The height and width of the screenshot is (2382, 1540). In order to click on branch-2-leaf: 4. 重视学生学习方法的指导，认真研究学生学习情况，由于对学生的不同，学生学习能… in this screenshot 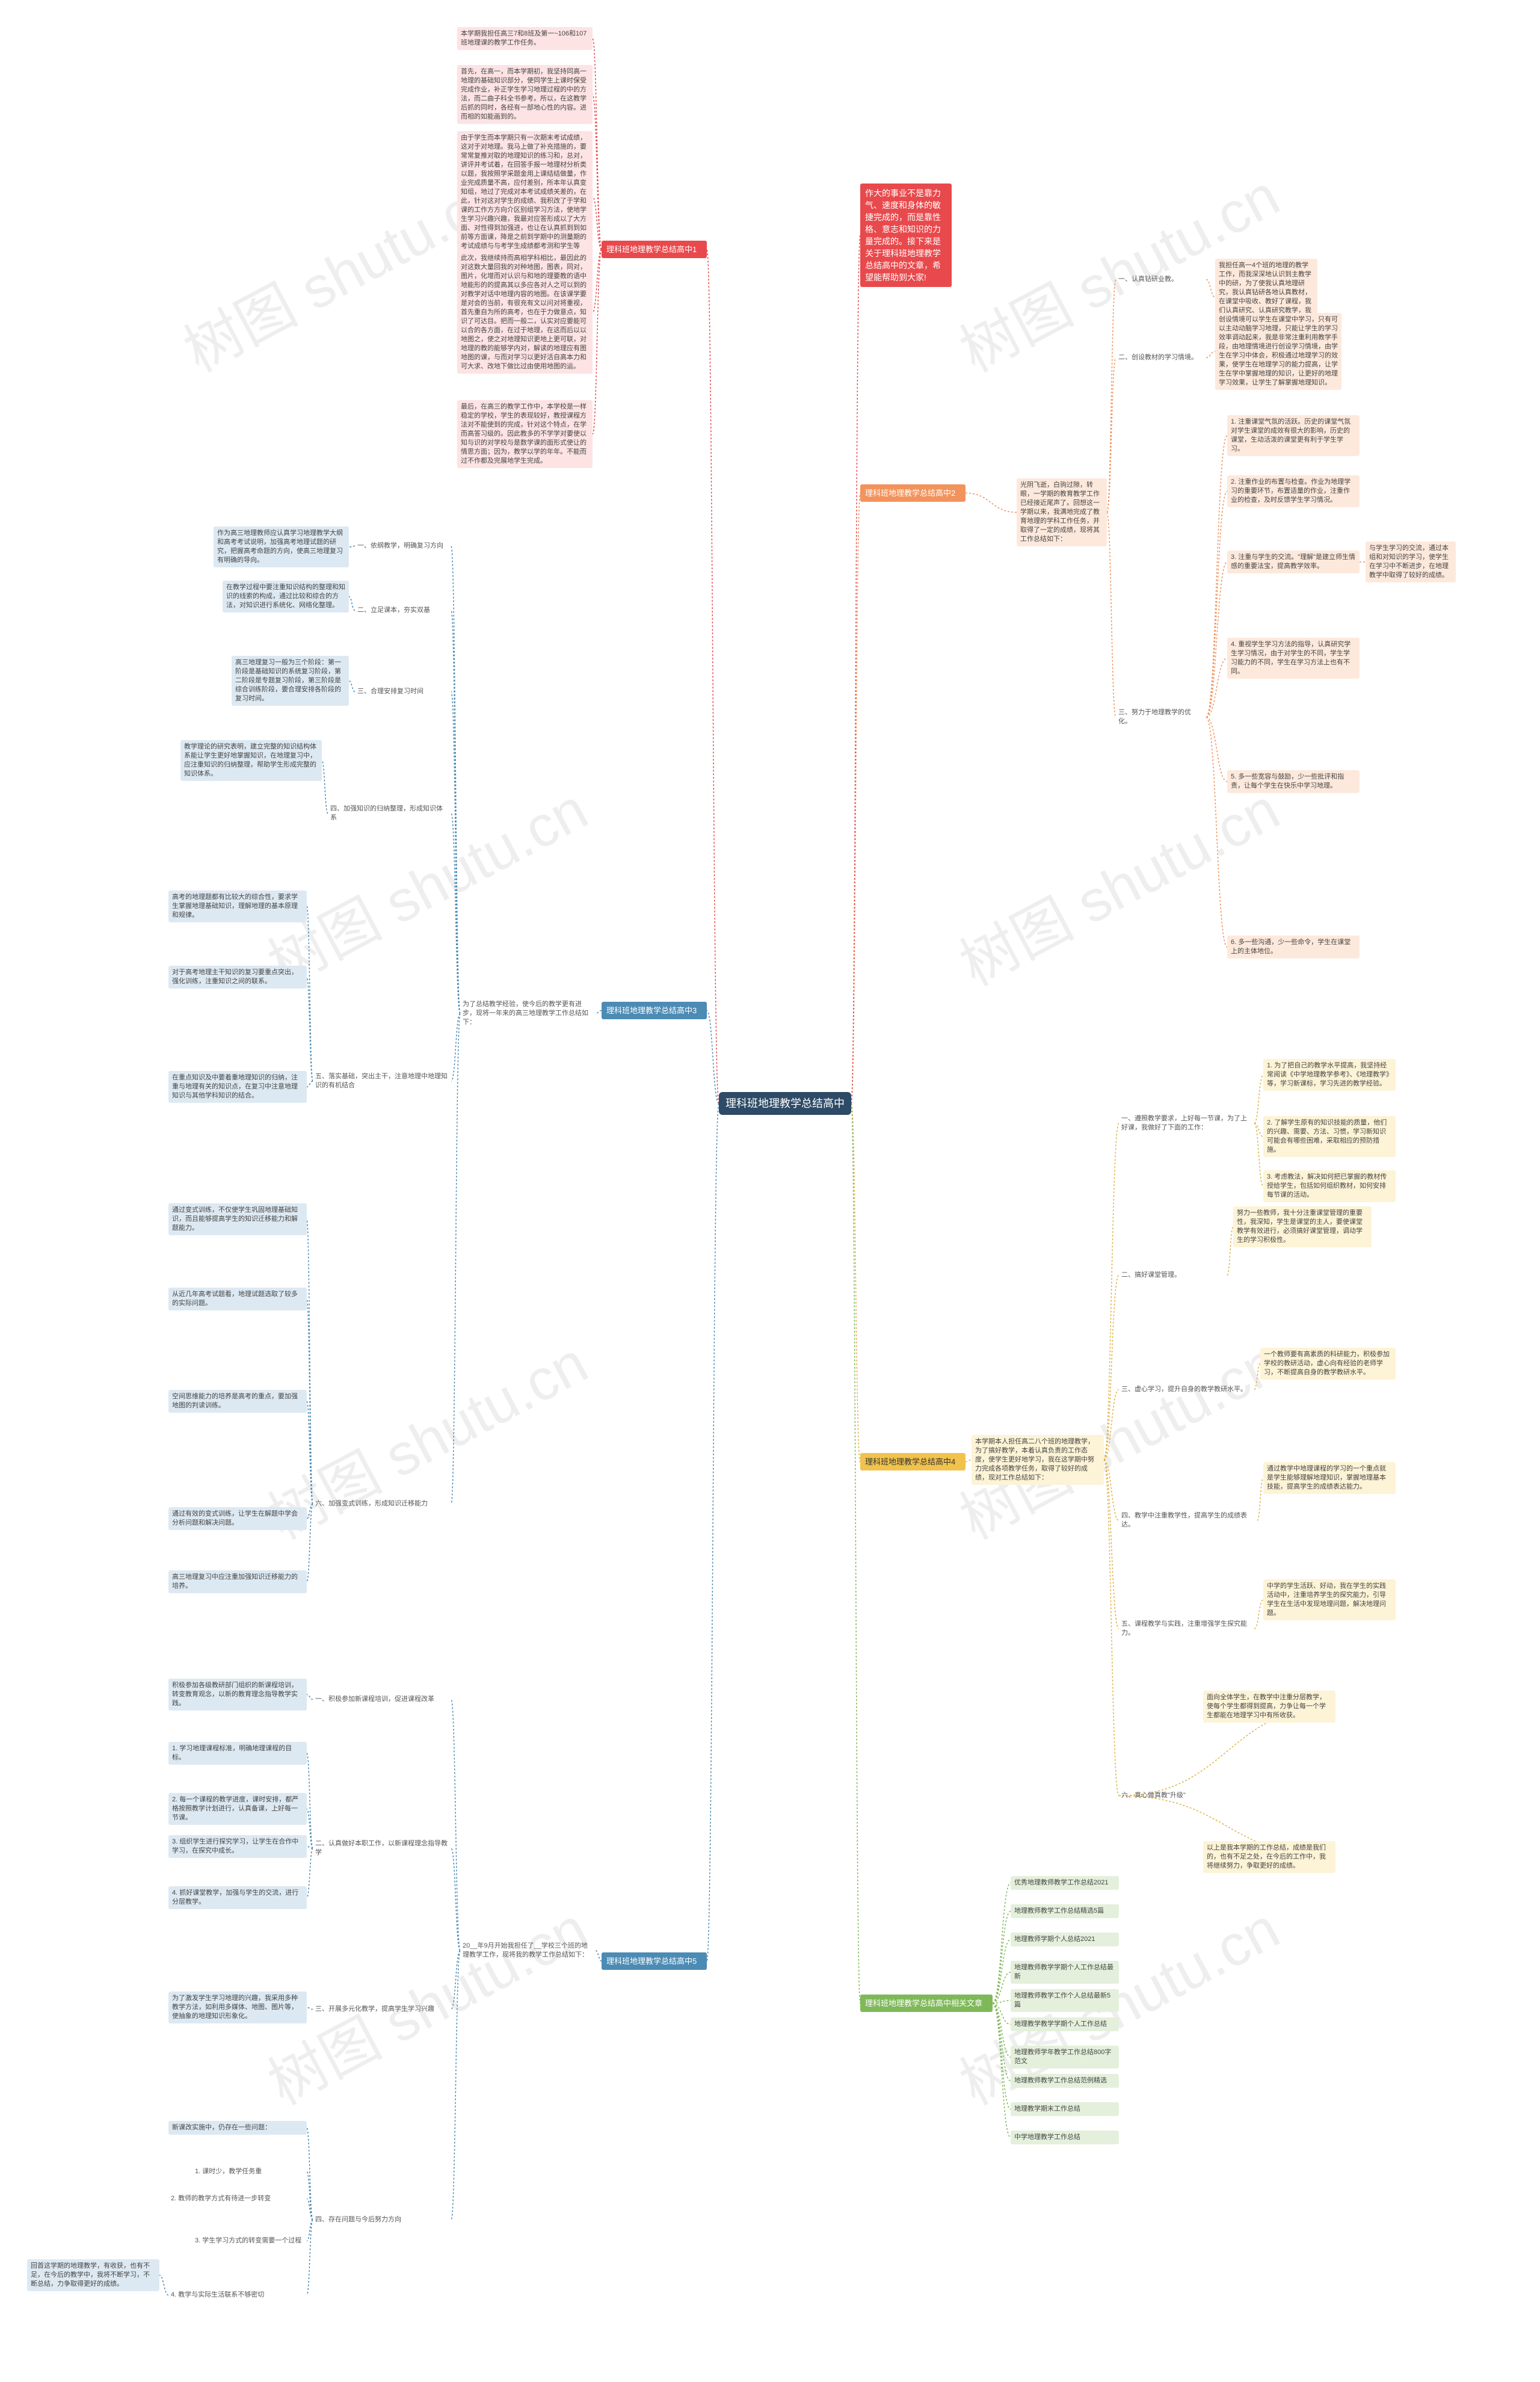, I will do `click(1293, 658)`.